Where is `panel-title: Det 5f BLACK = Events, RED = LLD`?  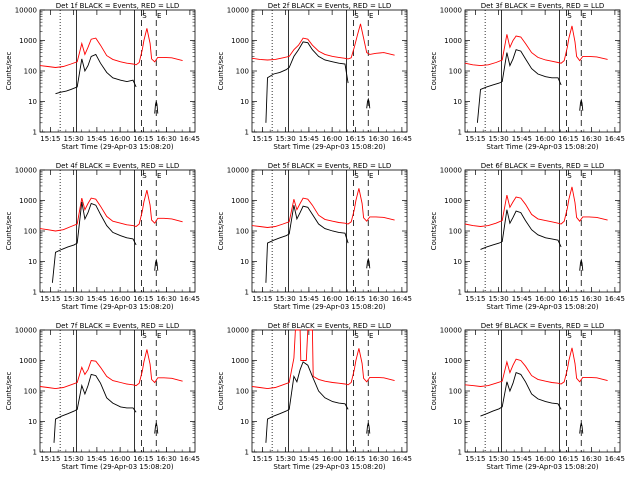
panel-title: Det 5f BLACK = Events, RED = LLD is located at coordinates (329, 166).